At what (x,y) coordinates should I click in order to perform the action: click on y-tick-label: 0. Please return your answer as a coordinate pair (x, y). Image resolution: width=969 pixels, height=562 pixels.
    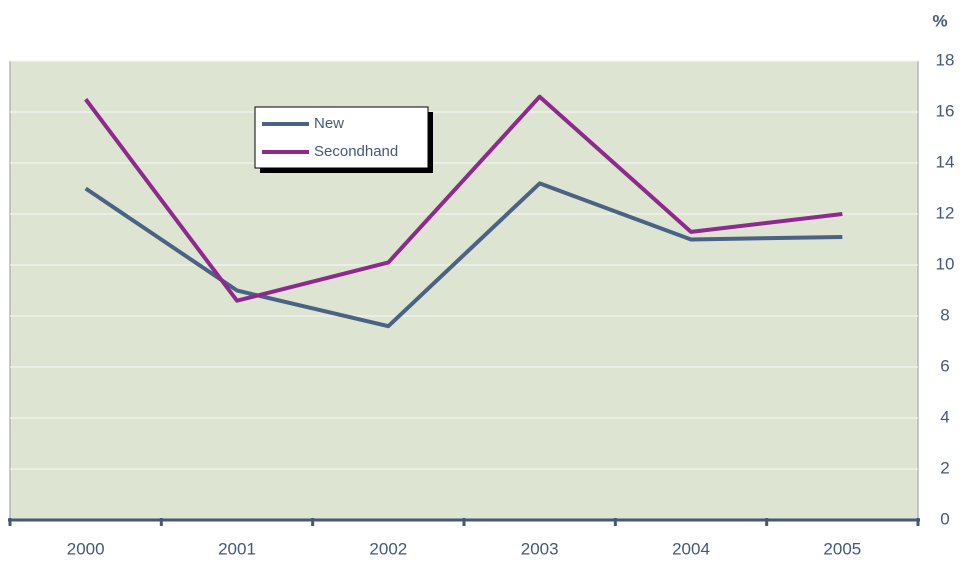
    Looking at the image, I should click on (944, 518).